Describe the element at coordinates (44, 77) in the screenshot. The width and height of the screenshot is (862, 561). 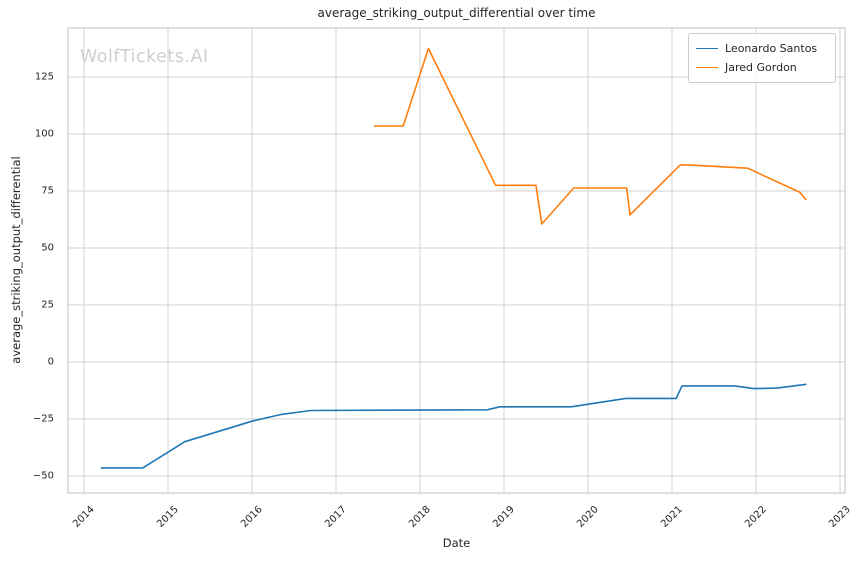
I see `y-tick-label: 125` at that location.